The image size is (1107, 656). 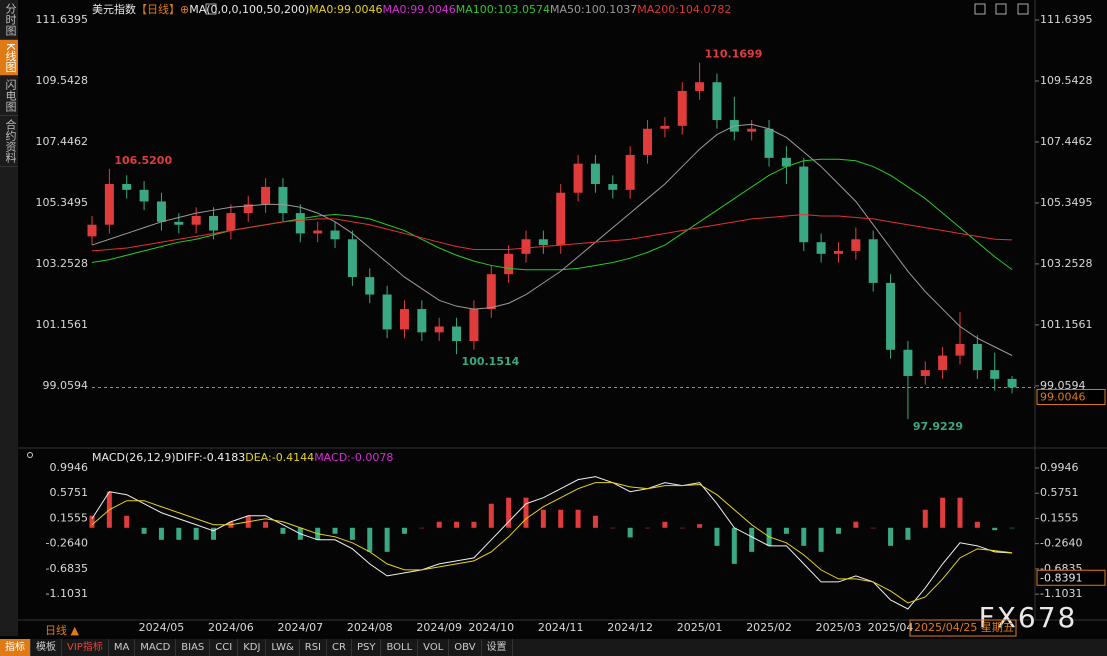 I want to click on x-tick-label: 2024/05, so click(x=162, y=627).